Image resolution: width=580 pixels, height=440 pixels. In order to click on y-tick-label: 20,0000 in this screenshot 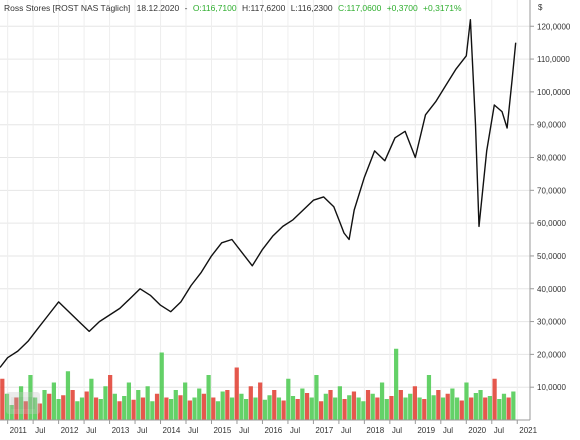, I will do `click(551, 354)`.